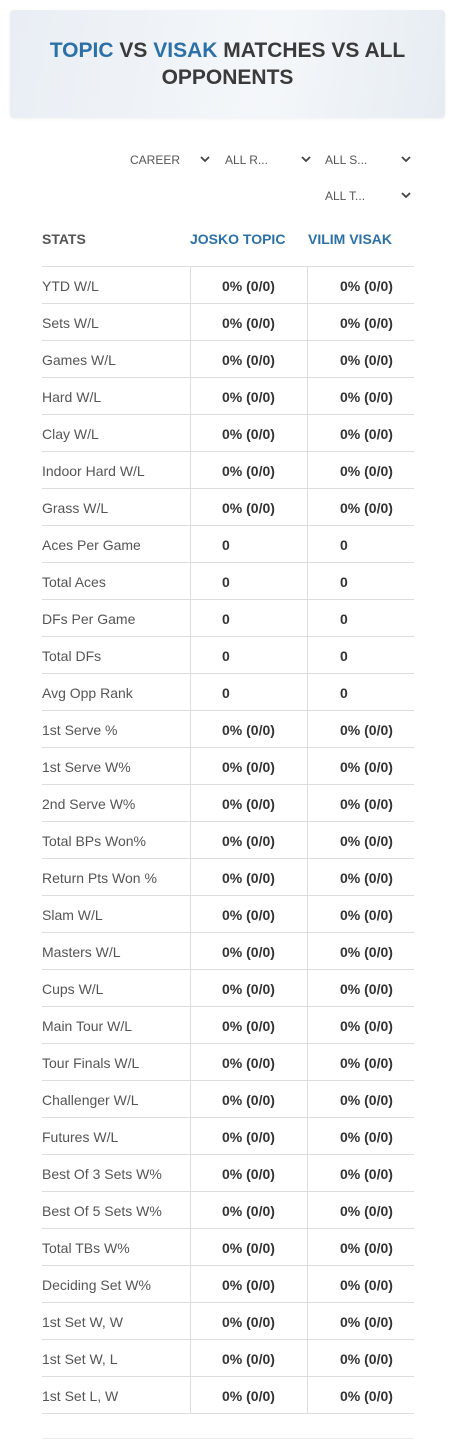 This screenshot has height=1448, width=455. Describe the element at coordinates (228, 359) in the screenshot. I see `table-row: Games W/L 0% (0/0) 0% (0/0)` at that location.